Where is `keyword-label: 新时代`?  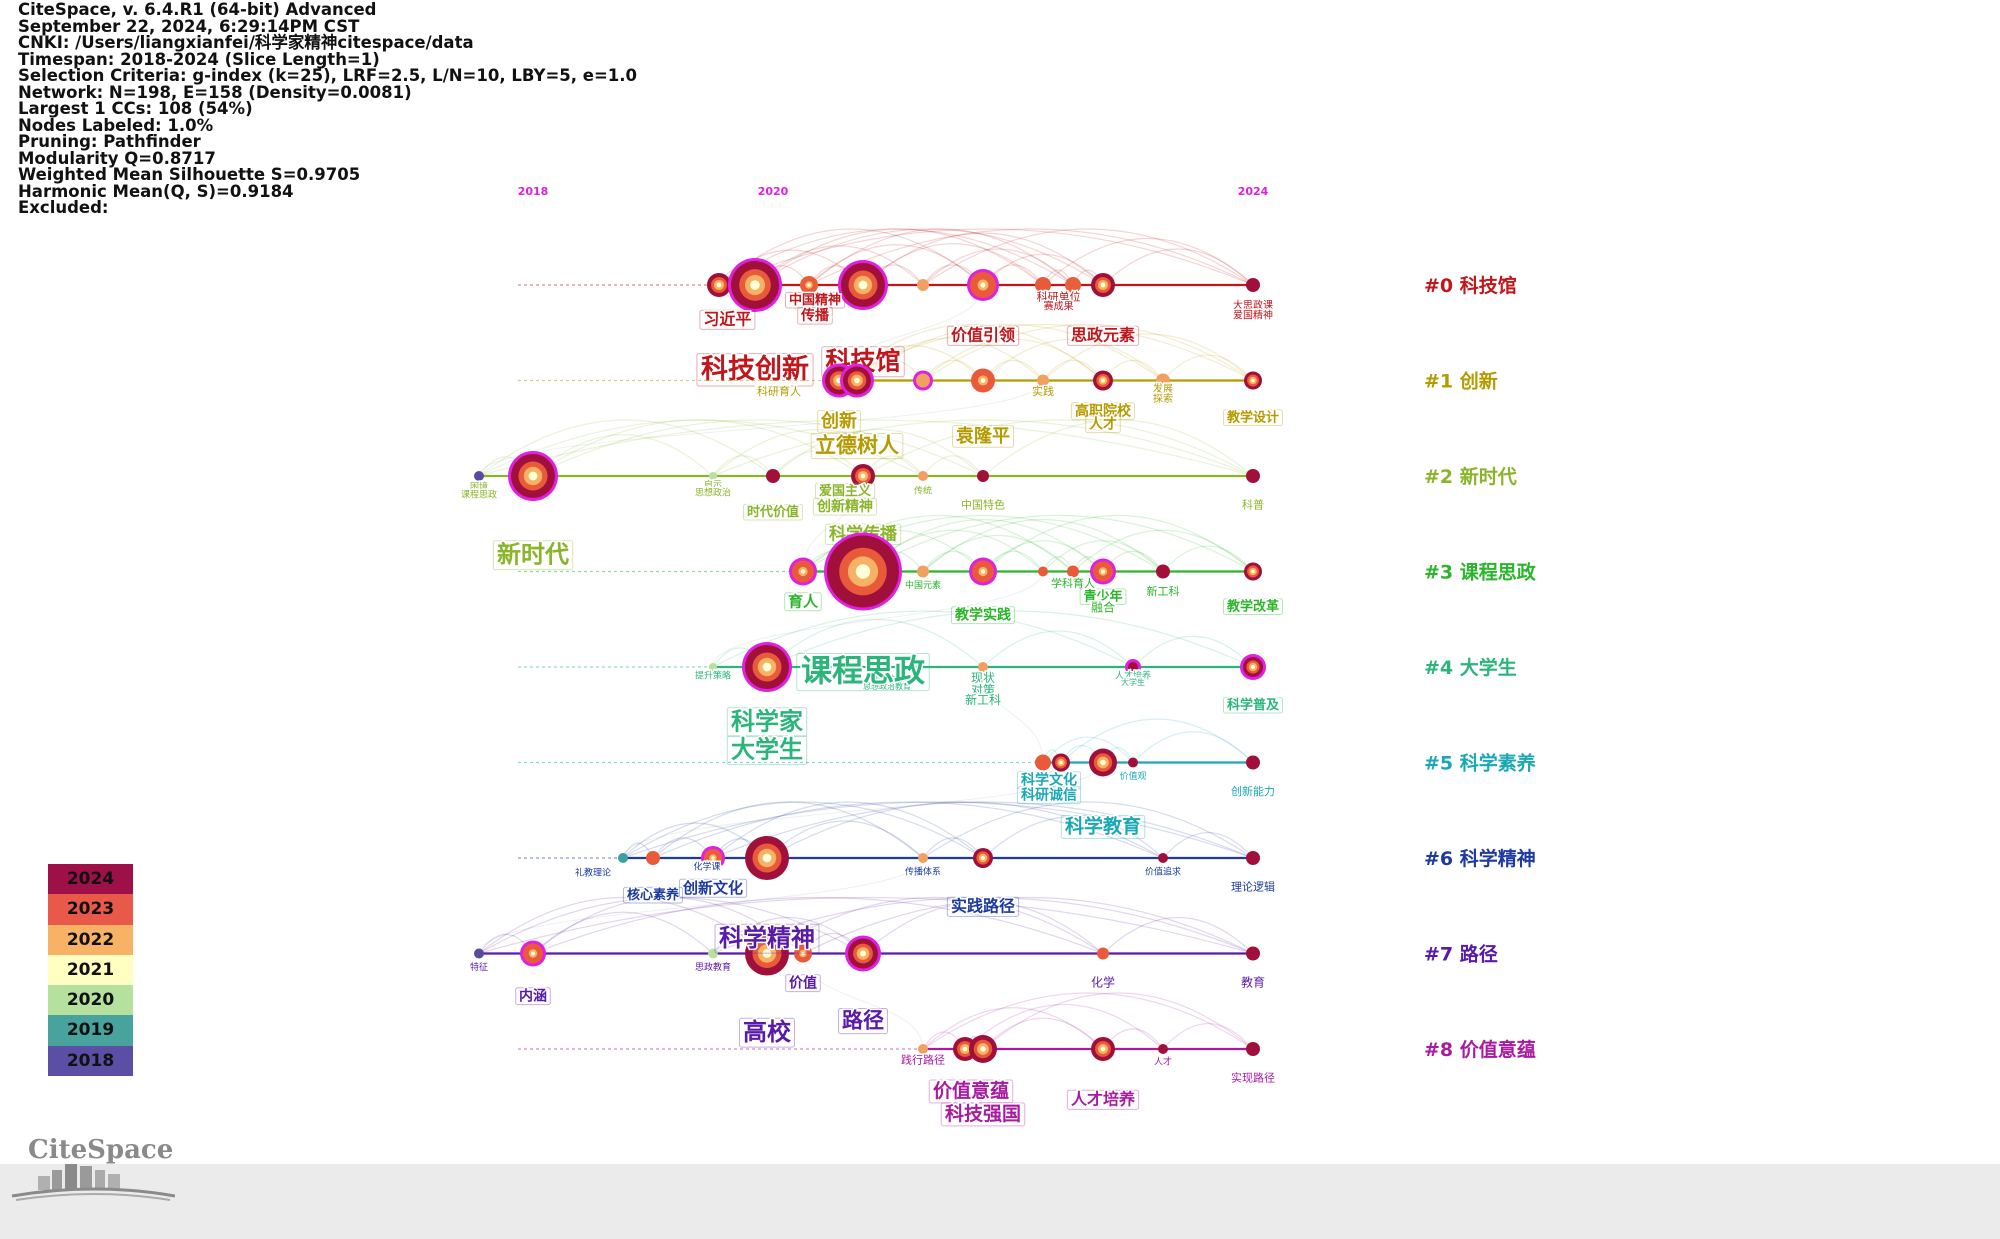 keyword-label: 新时代 is located at coordinates (533, 554).